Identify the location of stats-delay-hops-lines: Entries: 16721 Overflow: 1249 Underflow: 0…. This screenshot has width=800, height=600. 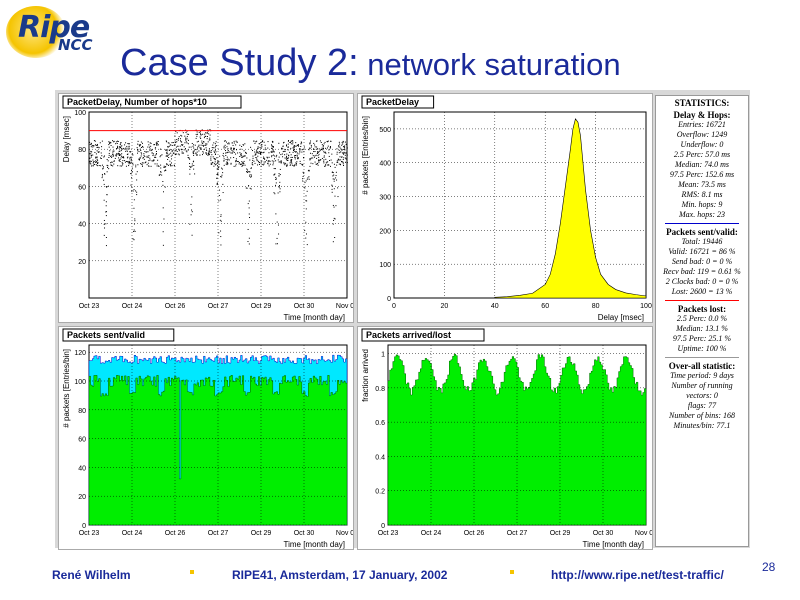
(702, 170).